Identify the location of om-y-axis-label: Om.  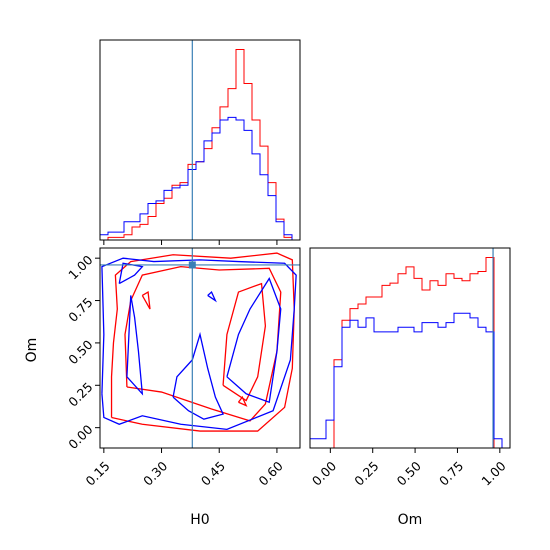
(32, 350).